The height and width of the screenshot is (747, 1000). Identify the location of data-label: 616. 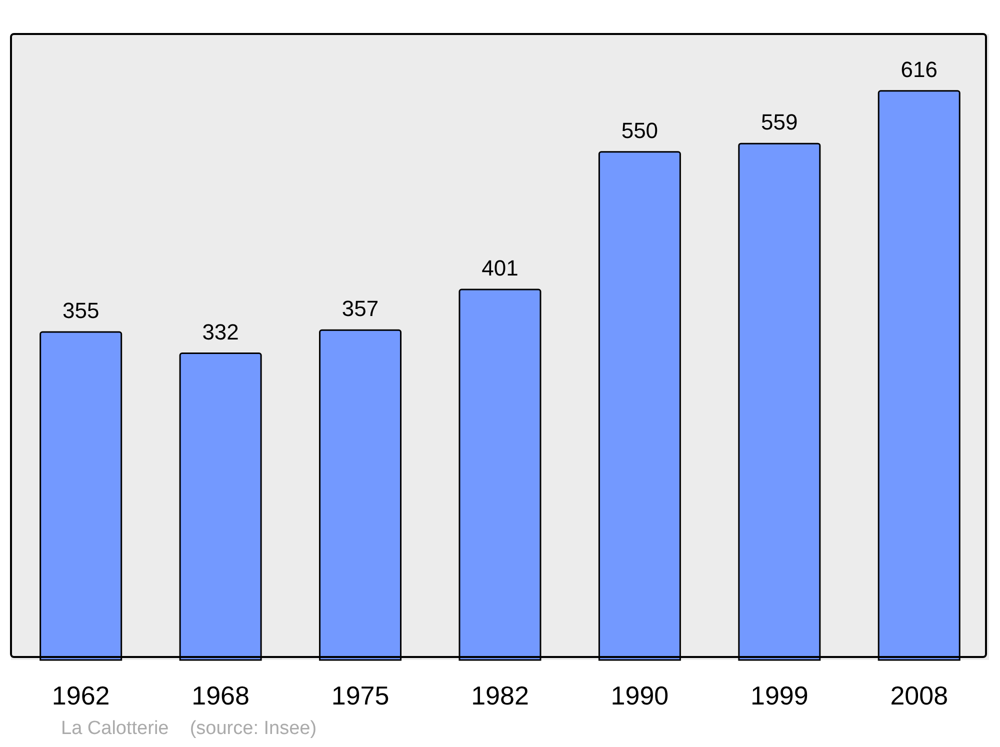
(919, 69).